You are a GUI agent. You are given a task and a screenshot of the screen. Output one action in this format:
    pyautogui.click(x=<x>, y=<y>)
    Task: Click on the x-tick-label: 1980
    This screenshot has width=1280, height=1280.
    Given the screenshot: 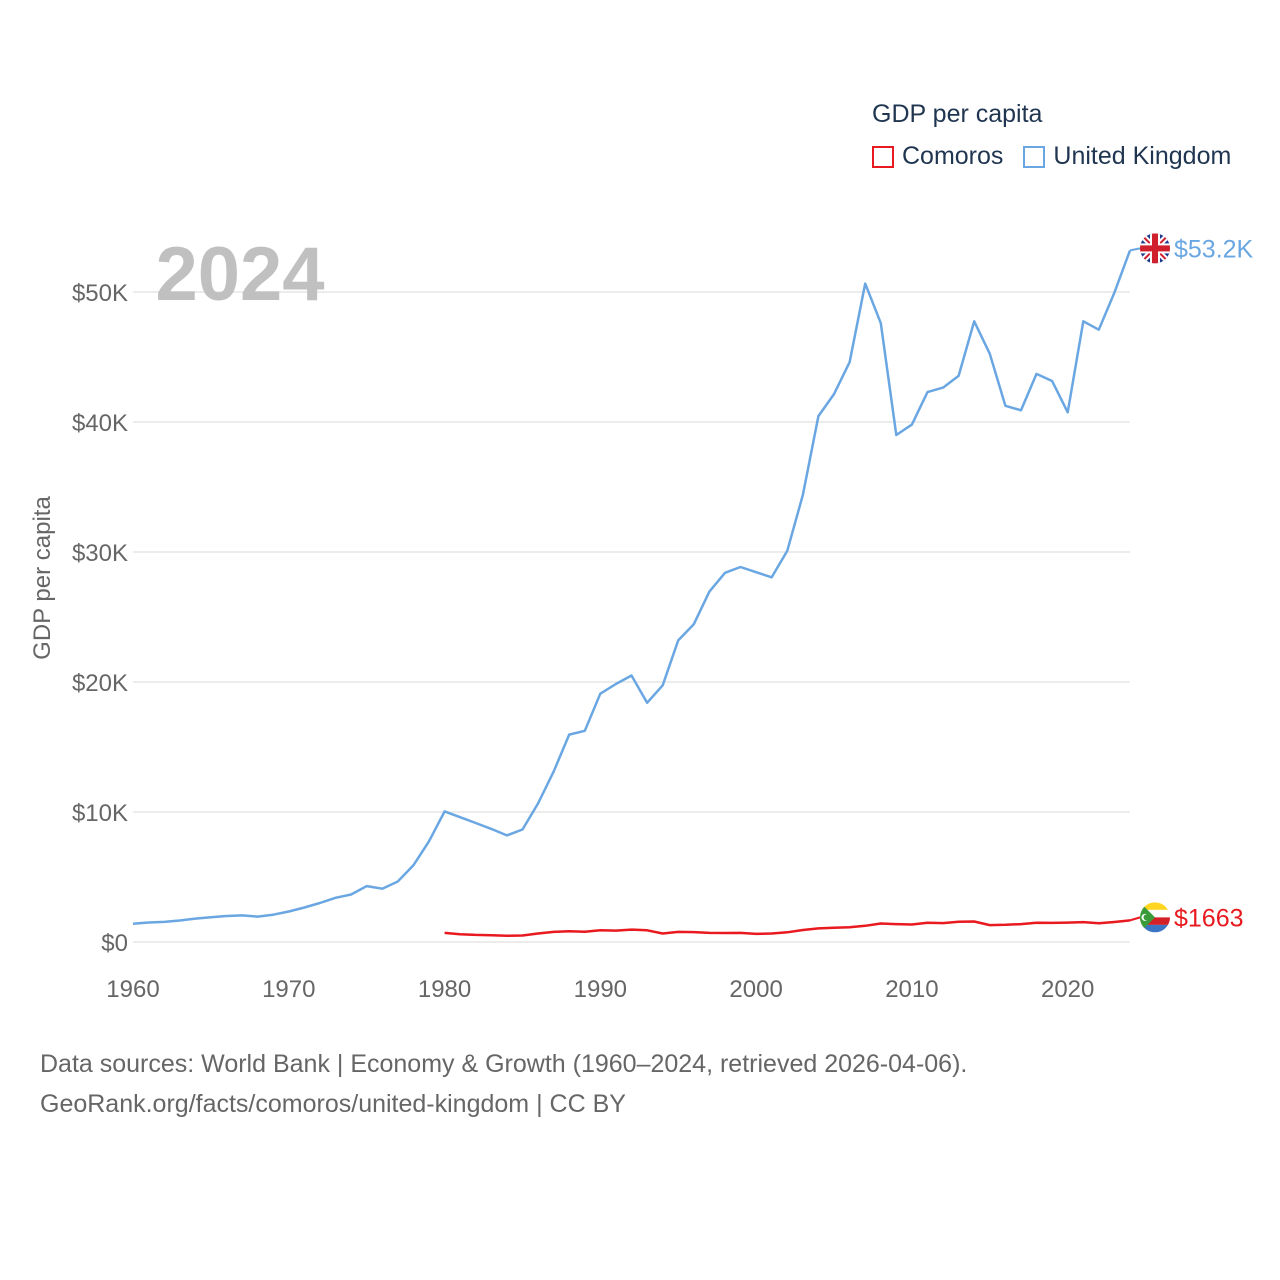 What is the action you would take?
    pyautogui.click(x=444, y=989)
    